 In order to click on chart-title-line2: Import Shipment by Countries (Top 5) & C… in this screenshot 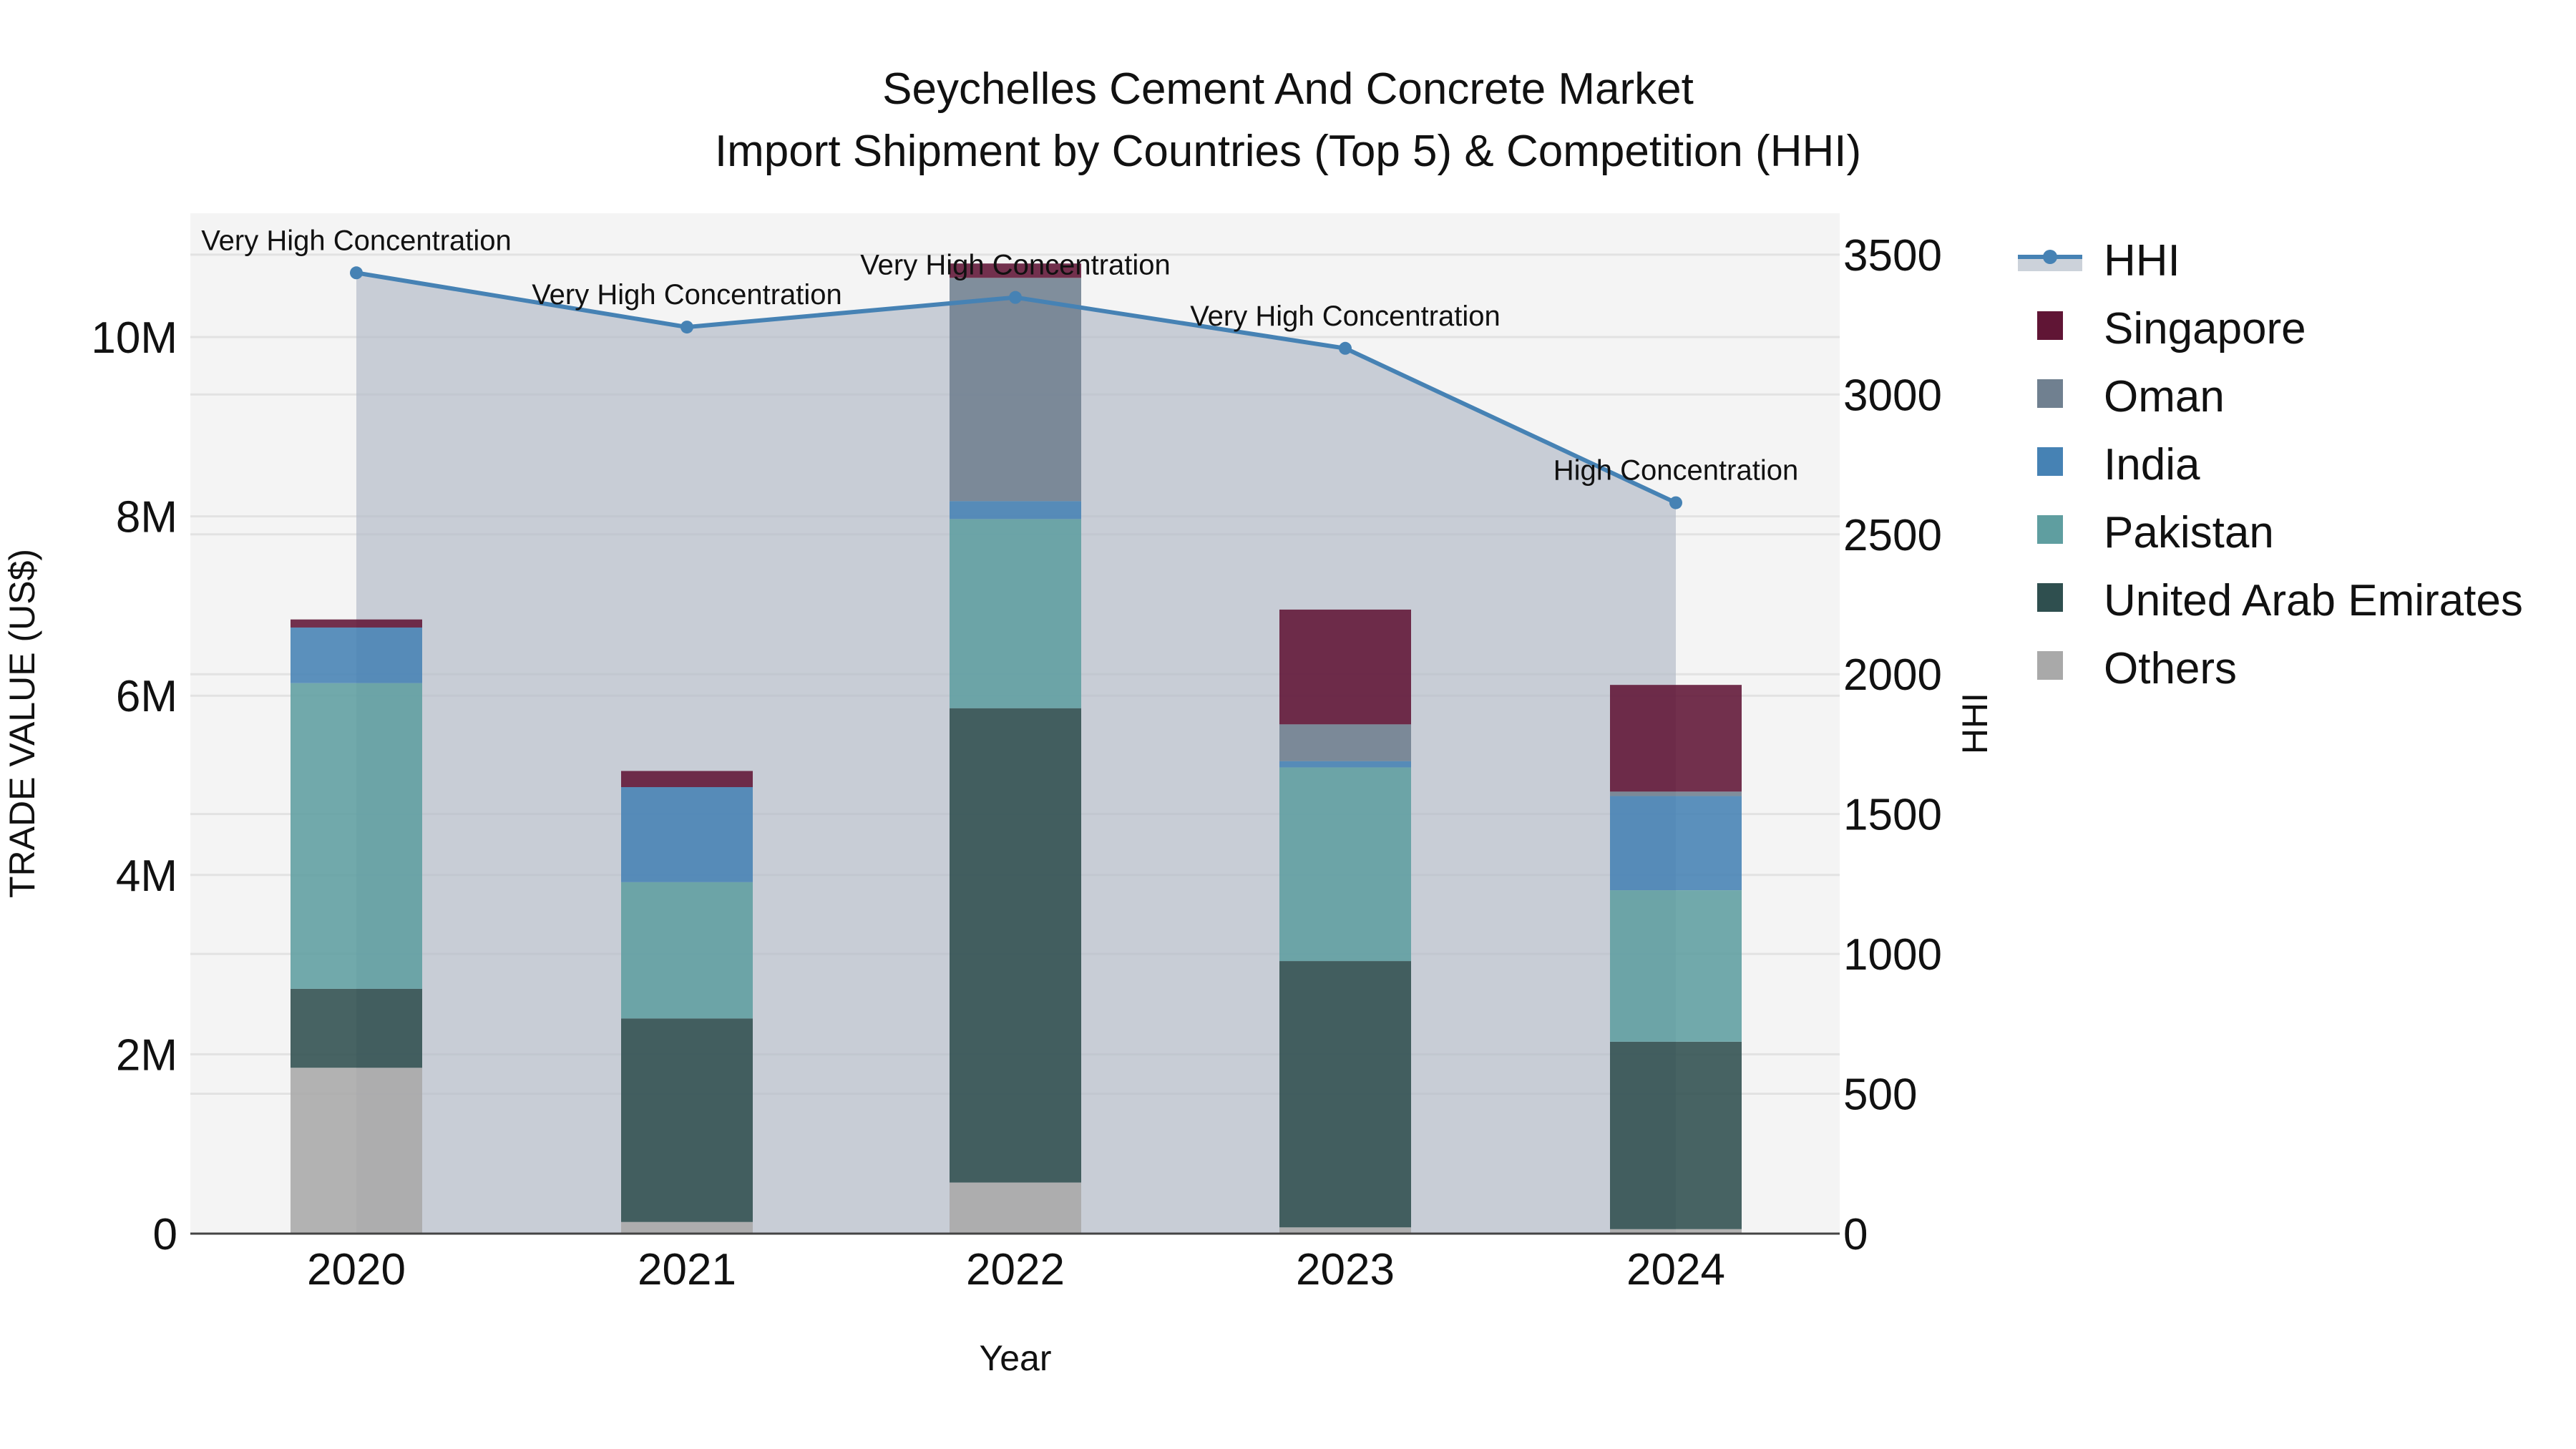, I will do `click(1288, 151)`.